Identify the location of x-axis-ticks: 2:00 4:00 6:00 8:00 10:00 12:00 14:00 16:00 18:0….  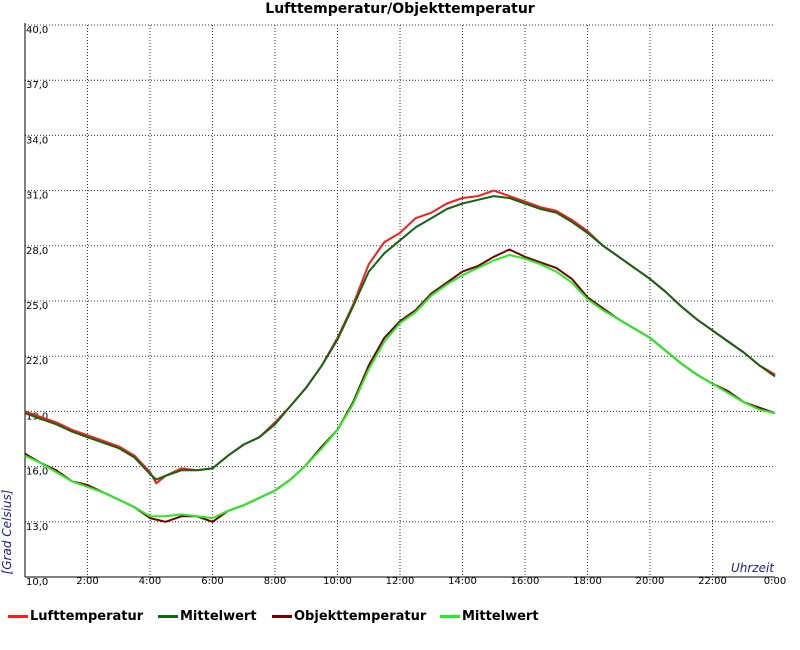
(431, 581).